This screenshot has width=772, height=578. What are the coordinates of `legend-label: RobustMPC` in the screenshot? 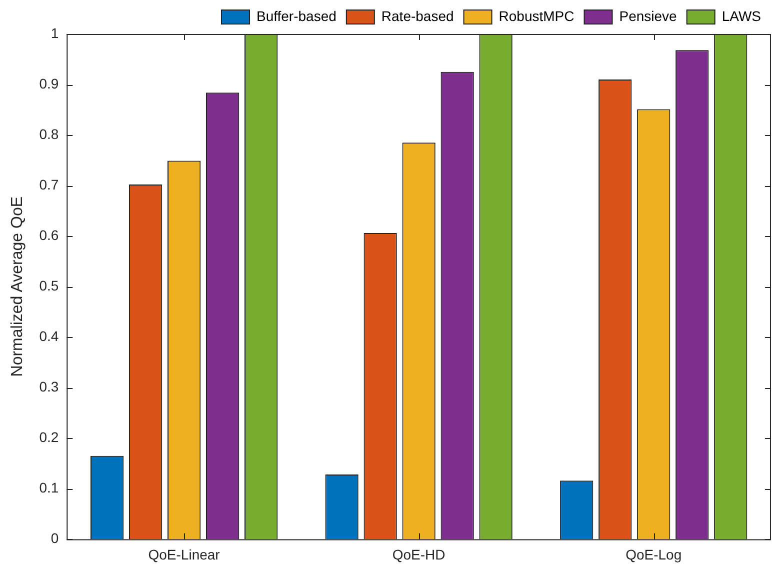 It's located at (536, 16).